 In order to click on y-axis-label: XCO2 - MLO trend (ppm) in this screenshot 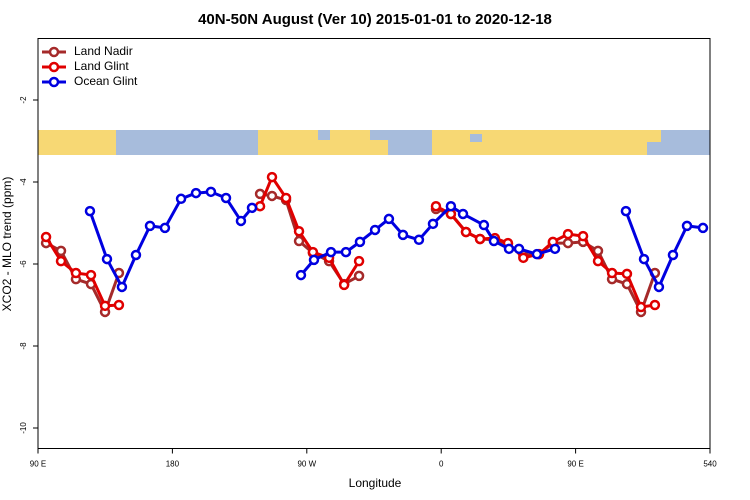, I will do `click(7, 244)`.